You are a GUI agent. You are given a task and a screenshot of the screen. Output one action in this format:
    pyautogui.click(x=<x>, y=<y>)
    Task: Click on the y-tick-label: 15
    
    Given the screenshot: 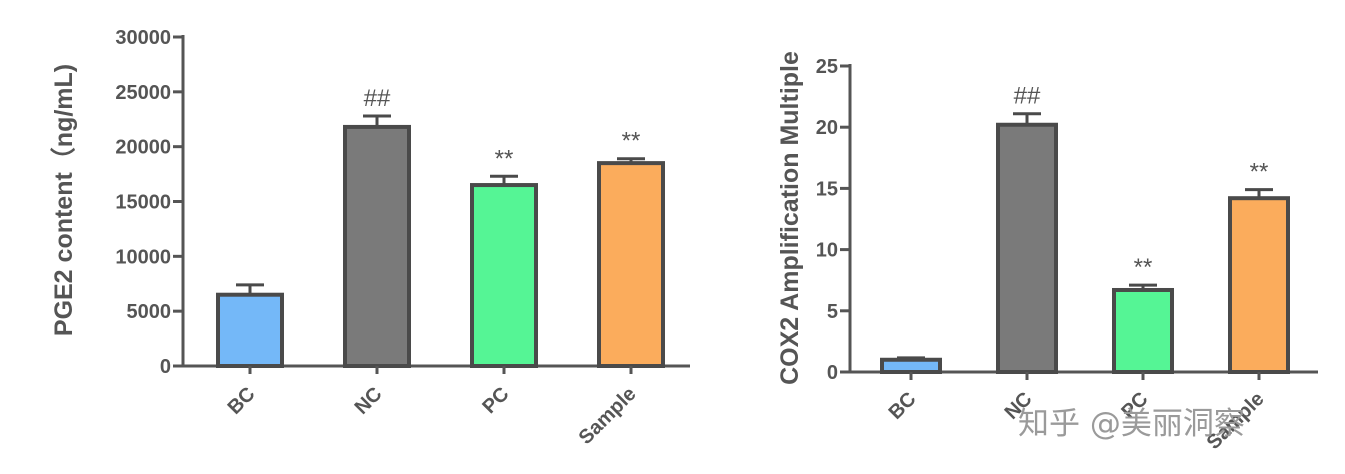 What is the action you would take?
    pyautogui.click(x=827, y=189)
    